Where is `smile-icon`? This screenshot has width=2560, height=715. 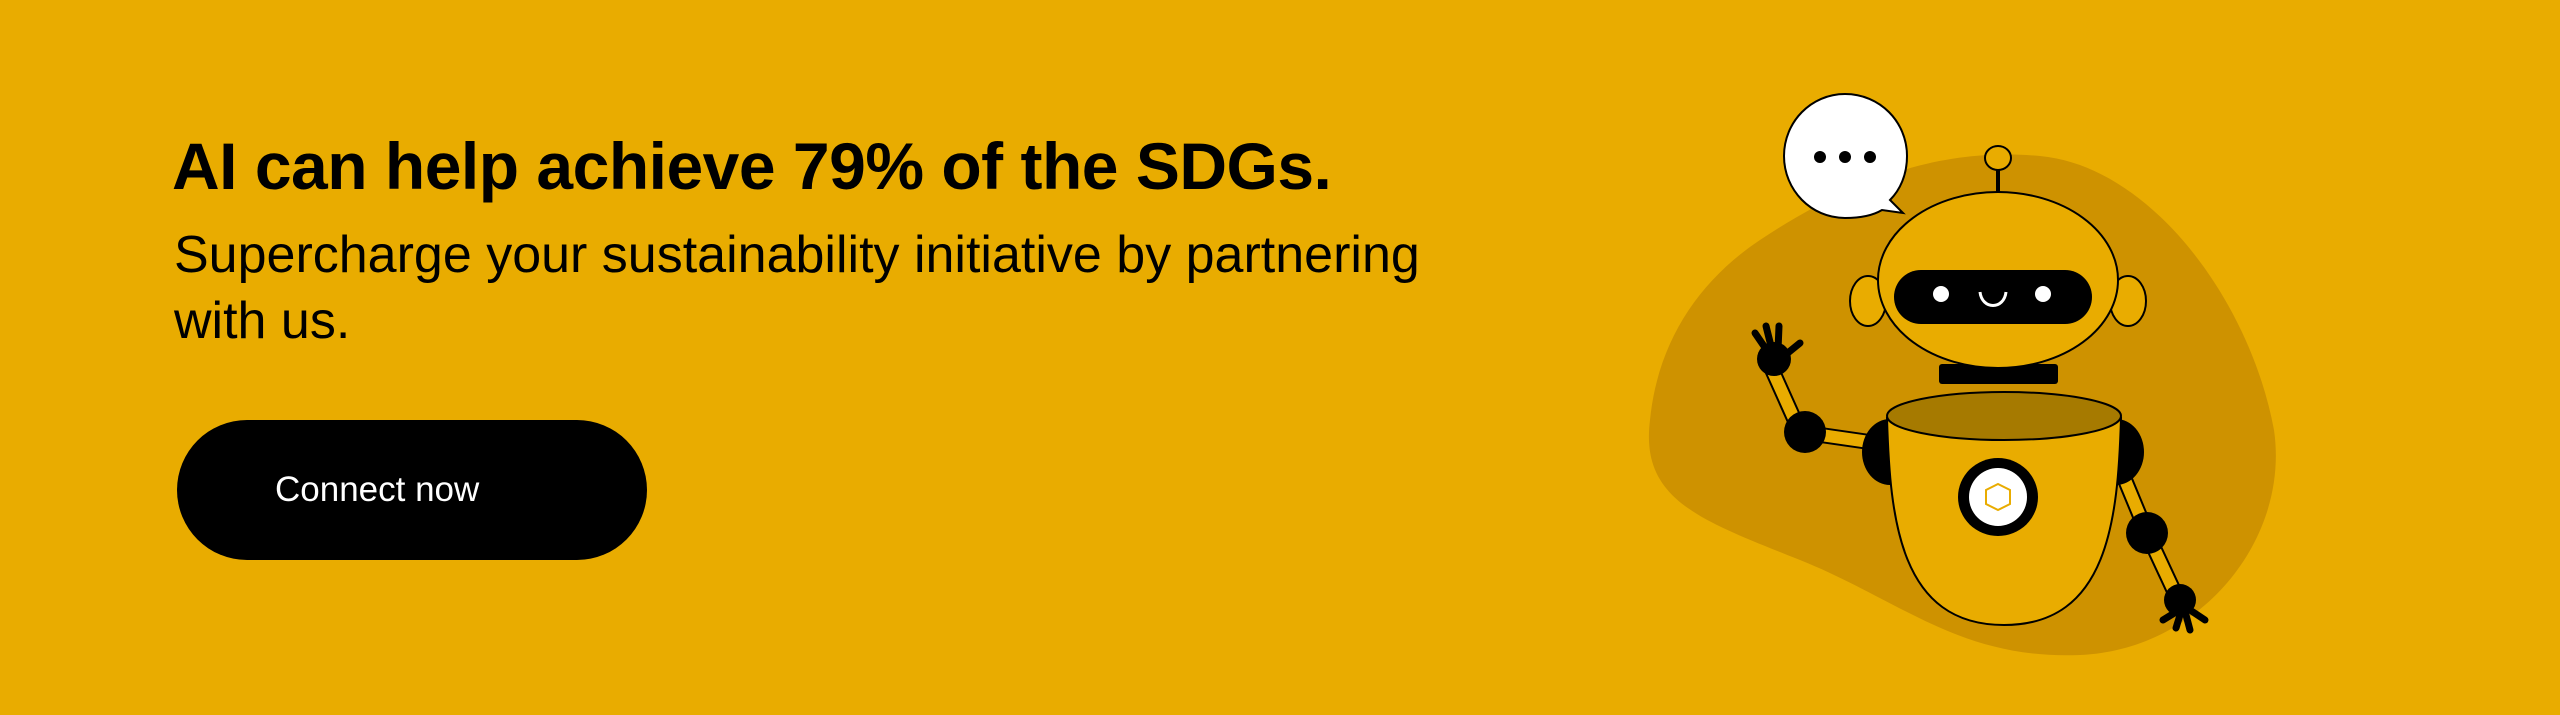 smile-icon is located at coordinates (1993, 299).